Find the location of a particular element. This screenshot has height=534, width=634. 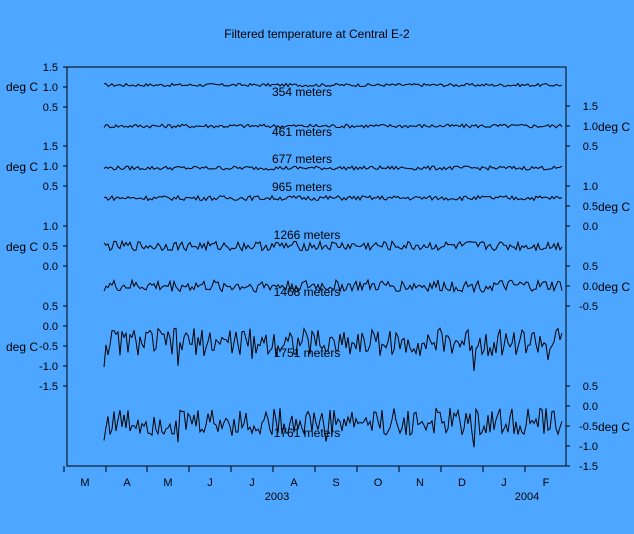

series-label: 1266 meters is located at coordinates (307, 235).